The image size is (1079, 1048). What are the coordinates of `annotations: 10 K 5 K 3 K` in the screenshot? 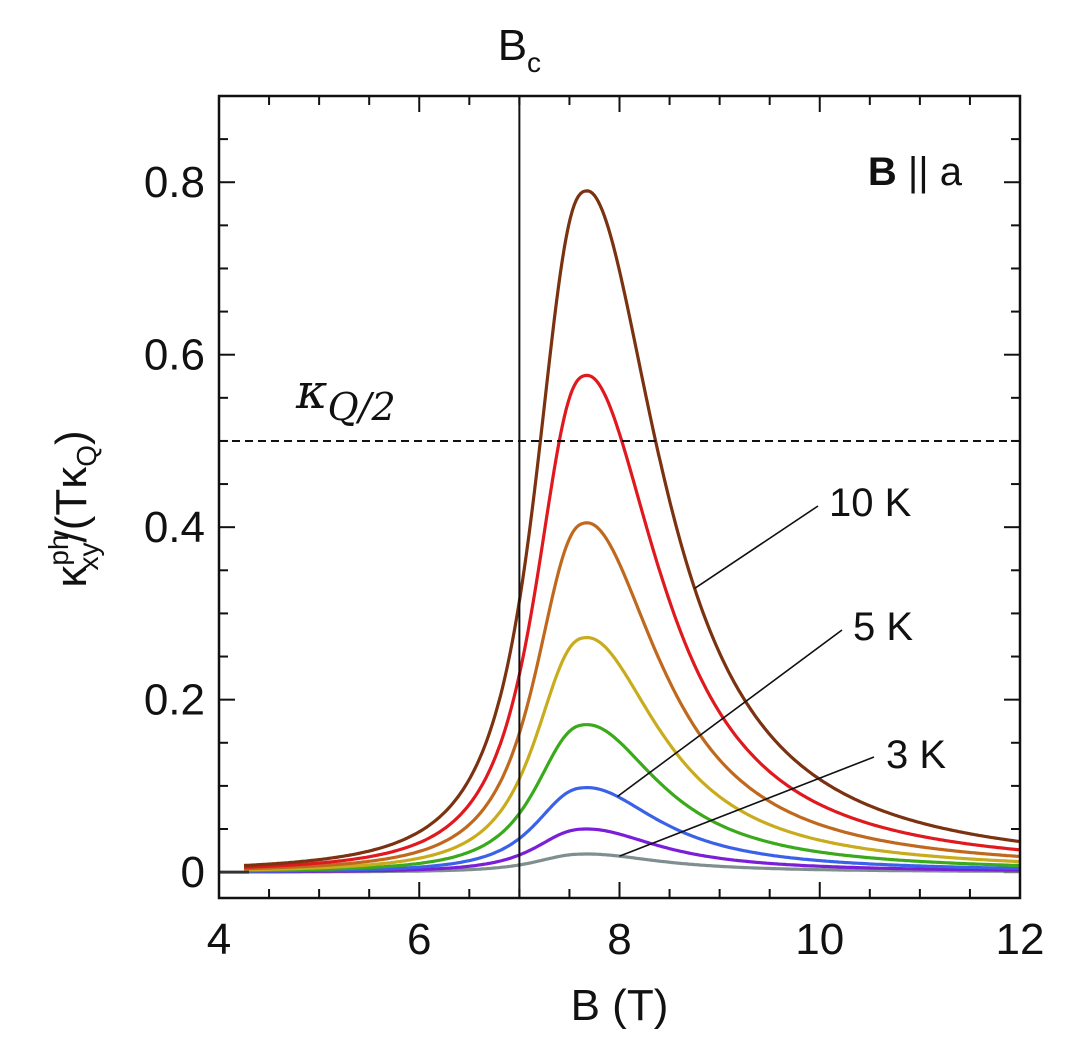 It's located at (781, 669).